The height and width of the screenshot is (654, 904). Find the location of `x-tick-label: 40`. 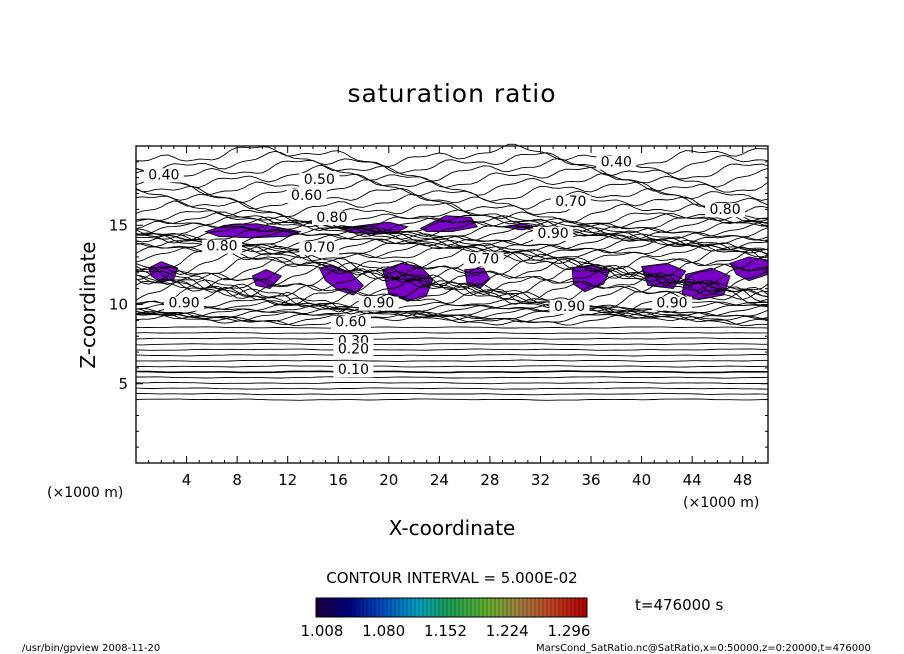

x-tick-label: 40 is located at coordinates (641, 480).